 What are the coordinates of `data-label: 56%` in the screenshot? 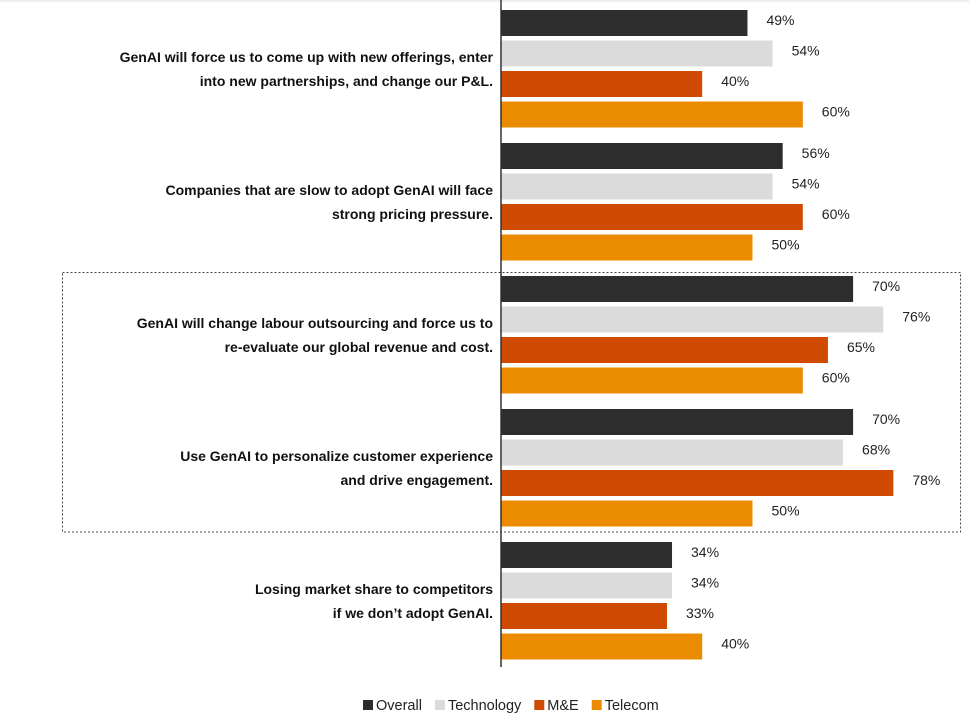 It's located at (816, 153).